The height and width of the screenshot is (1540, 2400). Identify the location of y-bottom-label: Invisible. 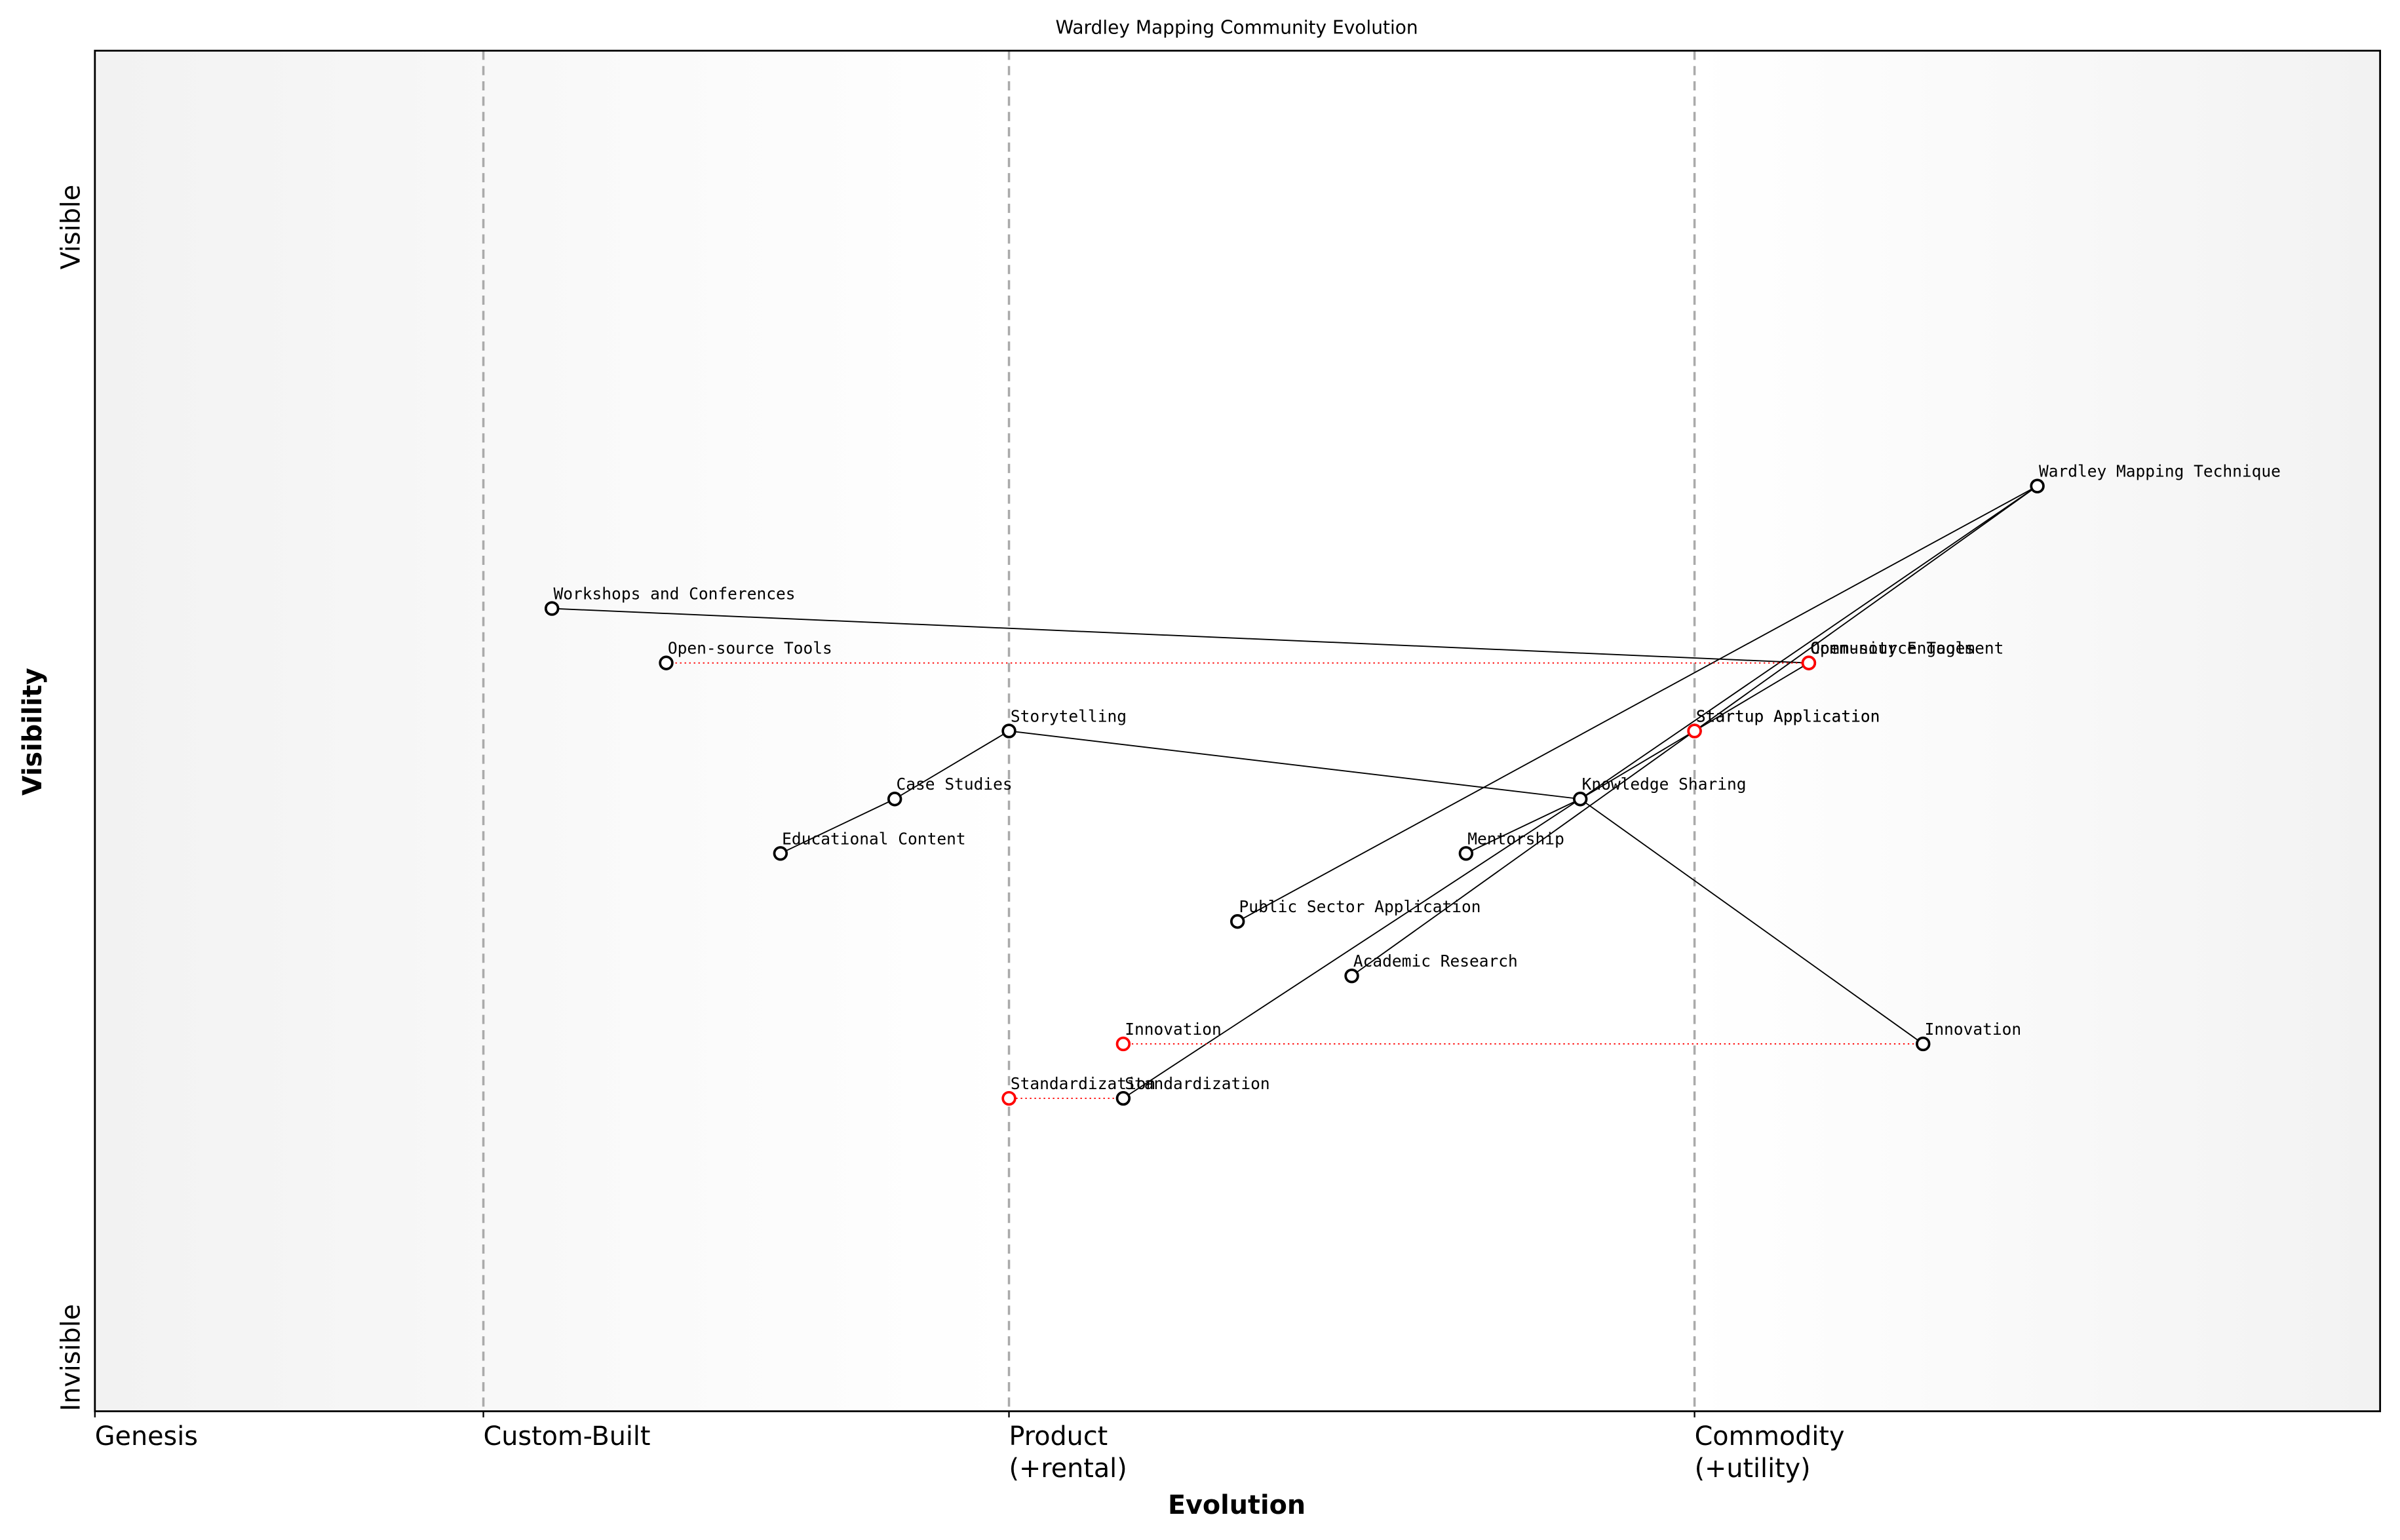
(71, 1358).